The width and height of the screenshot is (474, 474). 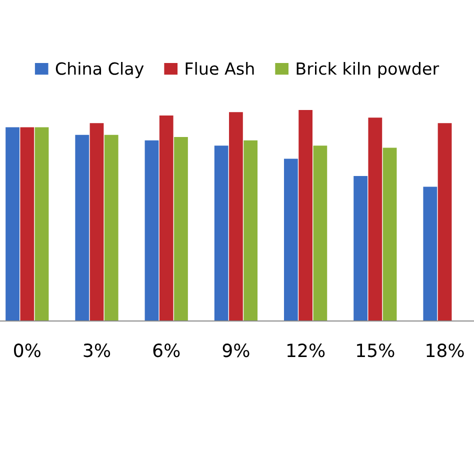 What do you see at coordinates (236, 351) in the screenshot?
I see `x-tick-label: 9%` at bounding box center [236, 351].